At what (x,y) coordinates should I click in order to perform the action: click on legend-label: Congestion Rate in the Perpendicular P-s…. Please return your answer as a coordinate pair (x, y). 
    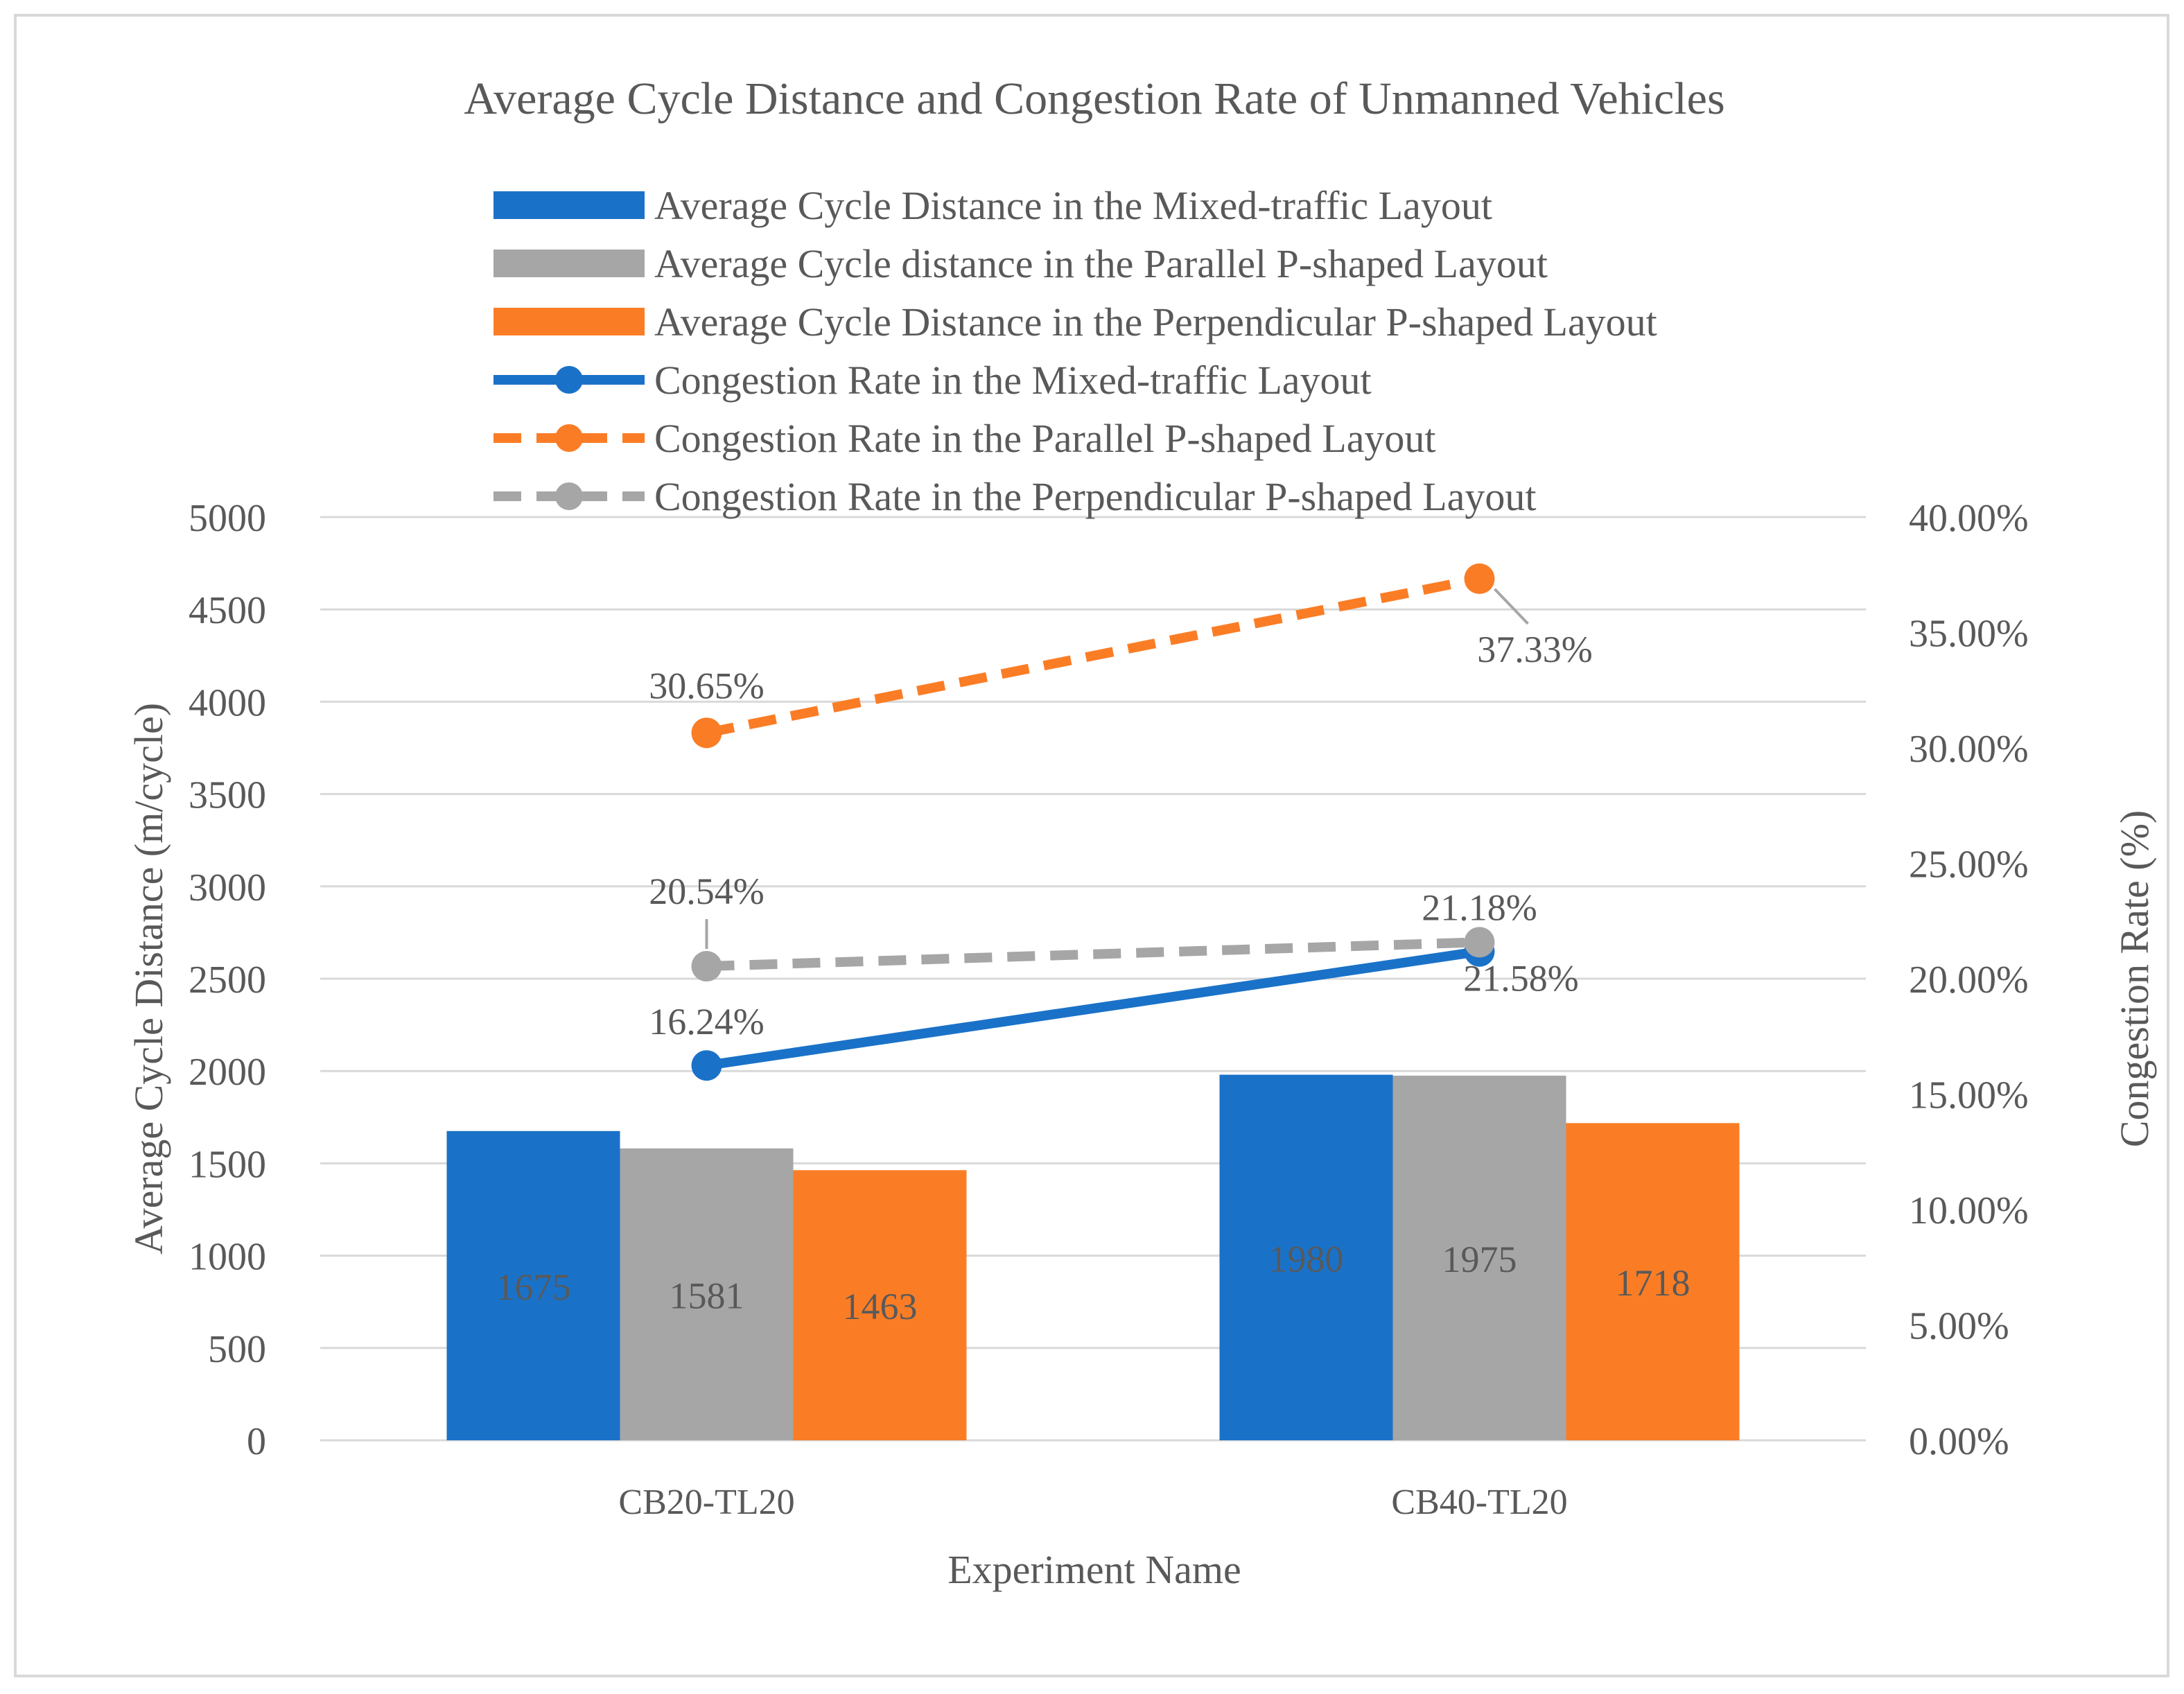
    Looking at the image, I should click on (1095, 496).